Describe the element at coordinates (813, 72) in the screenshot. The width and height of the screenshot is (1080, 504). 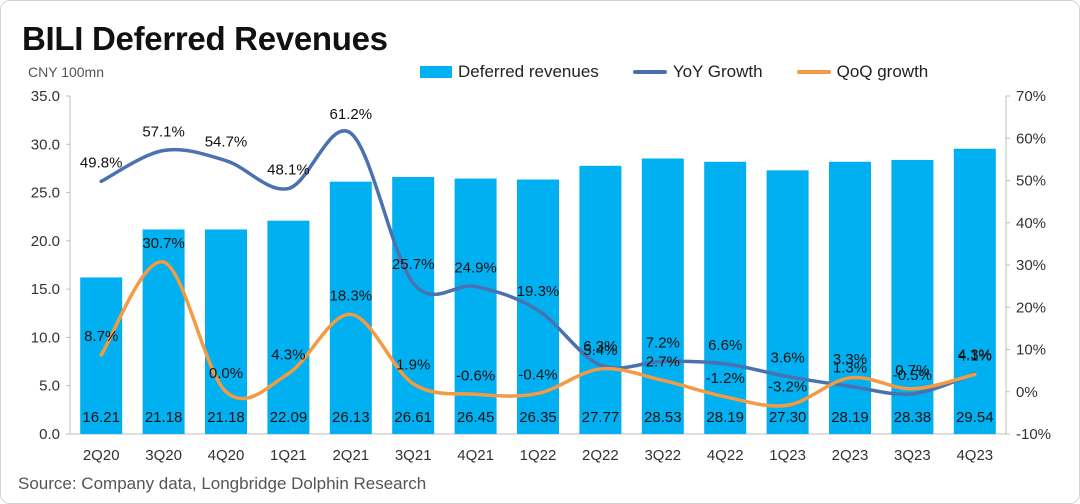
I see `legend-swatch-qoq` at that location.